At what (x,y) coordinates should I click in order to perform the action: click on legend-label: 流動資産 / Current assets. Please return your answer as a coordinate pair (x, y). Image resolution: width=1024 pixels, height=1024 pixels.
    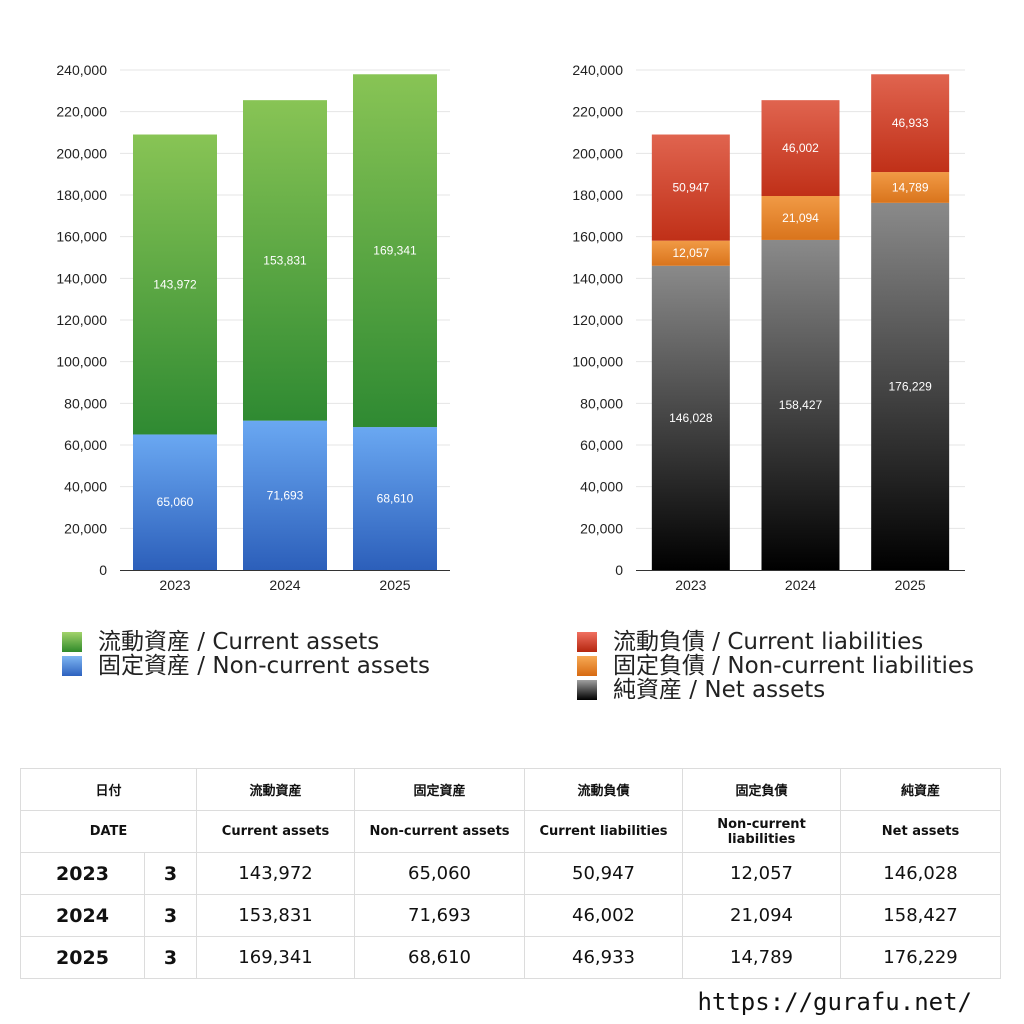
    Looking at the image, I should click on (239, 642).